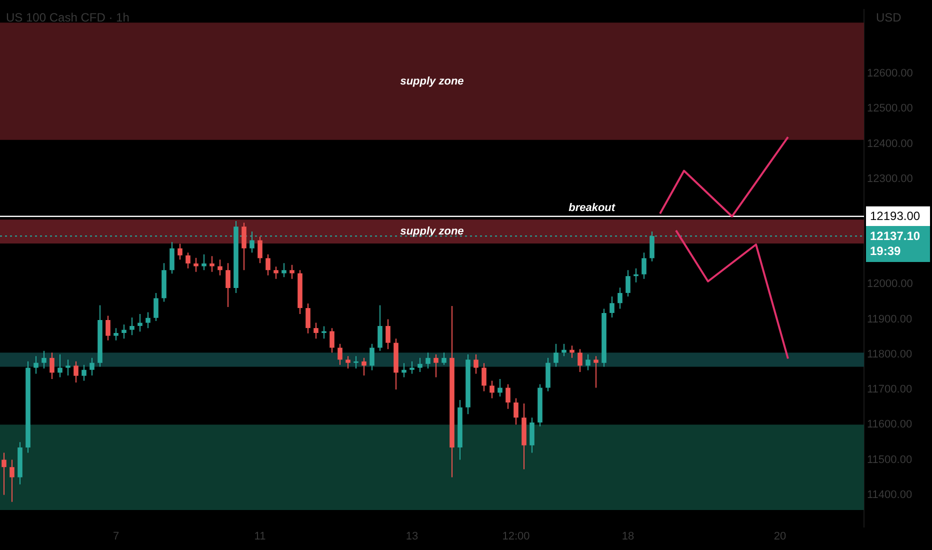 The image size is (932, 550). Describe the element at coordinates (889, 390) in the screenshot. I see `y-tick-label: 11700.00` at that location.